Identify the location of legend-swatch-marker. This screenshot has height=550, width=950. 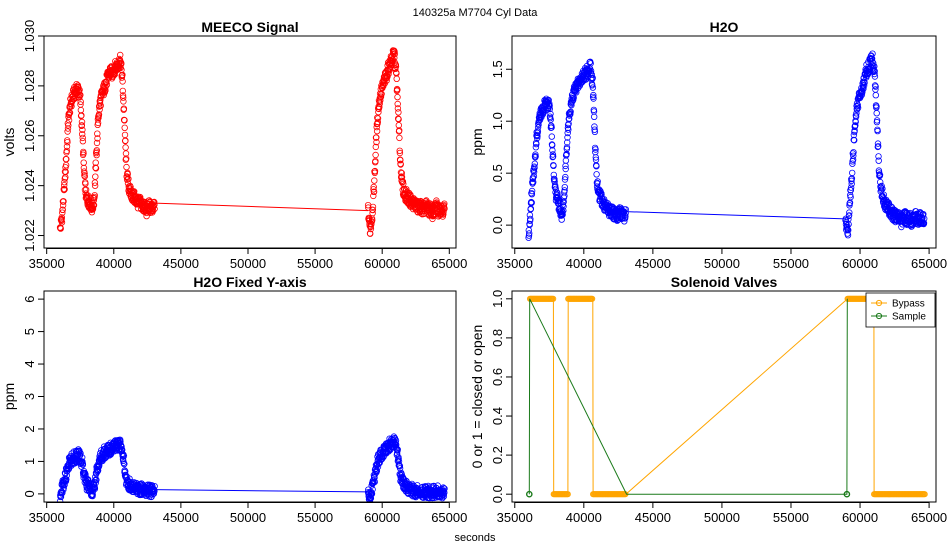
(879, 303).